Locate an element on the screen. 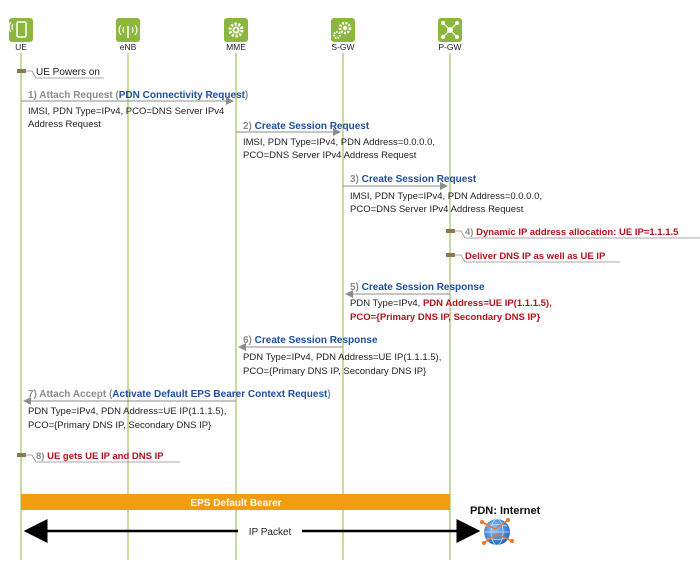 The height and width of the screenshot is (572, 700). sgw-box is located at coordinates (343, 30).